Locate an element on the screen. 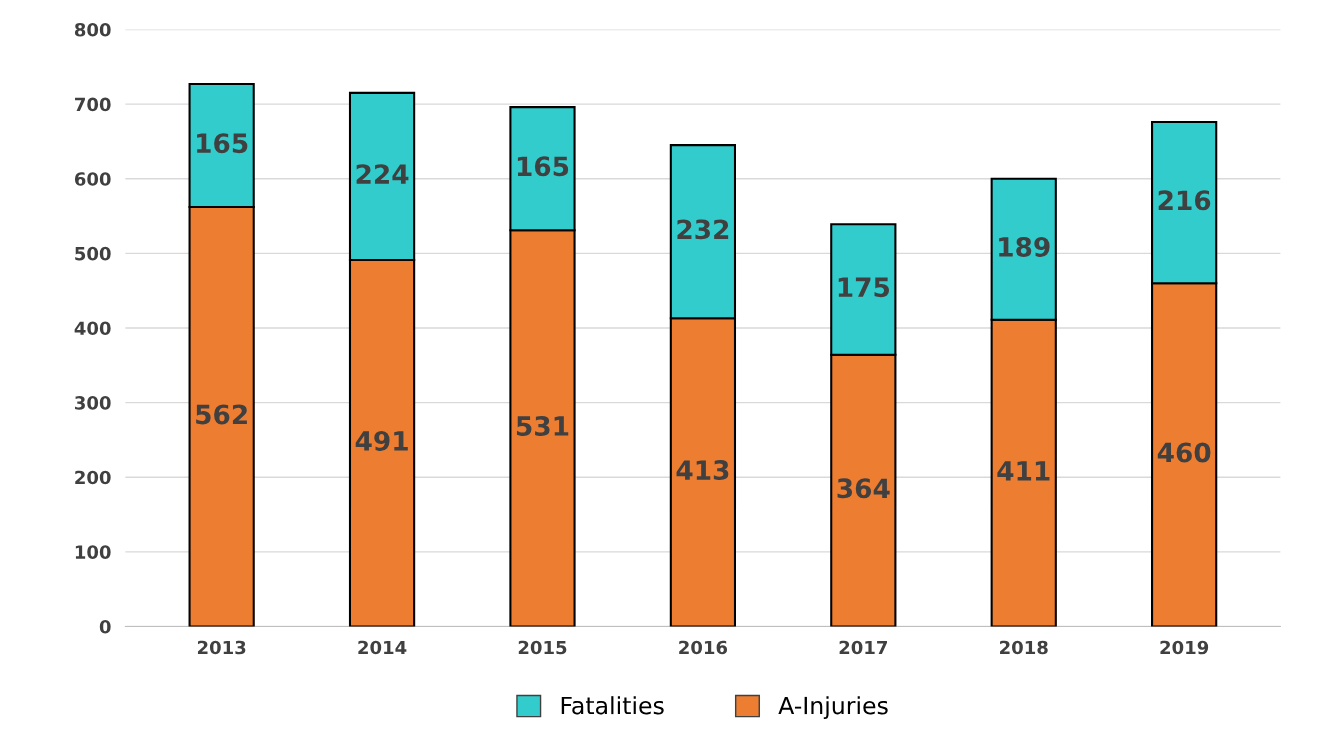  y-tick-label: 0 is located at coordinates (105, 626).